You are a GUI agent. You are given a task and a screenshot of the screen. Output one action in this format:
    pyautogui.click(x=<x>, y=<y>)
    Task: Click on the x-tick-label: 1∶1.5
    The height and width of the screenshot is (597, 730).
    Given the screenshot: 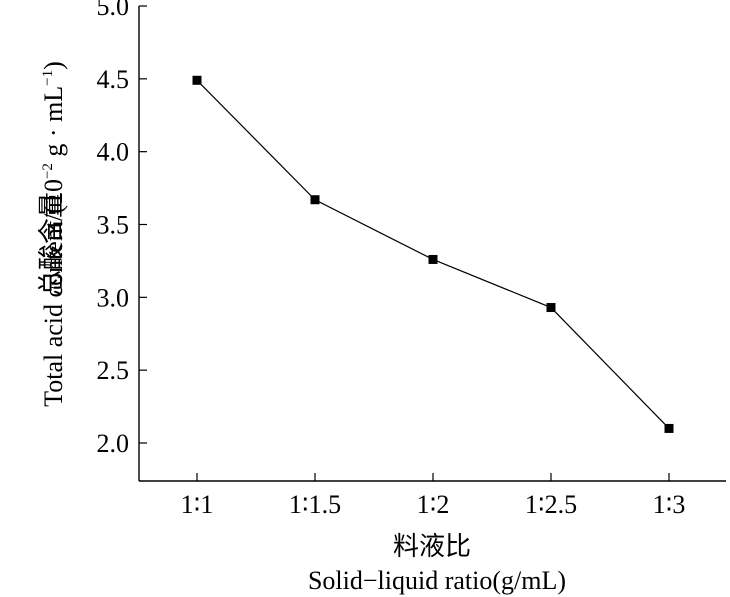 What is the action you would take?
    pyautogui.click(x=315, y=504)
    